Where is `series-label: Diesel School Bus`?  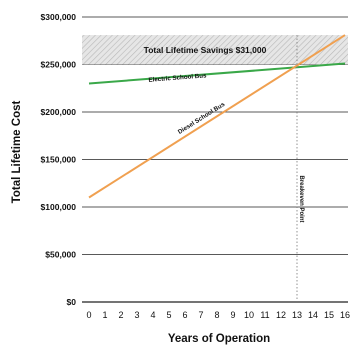 series-label: Diesel School Bus is located at coordinates (202, 118).